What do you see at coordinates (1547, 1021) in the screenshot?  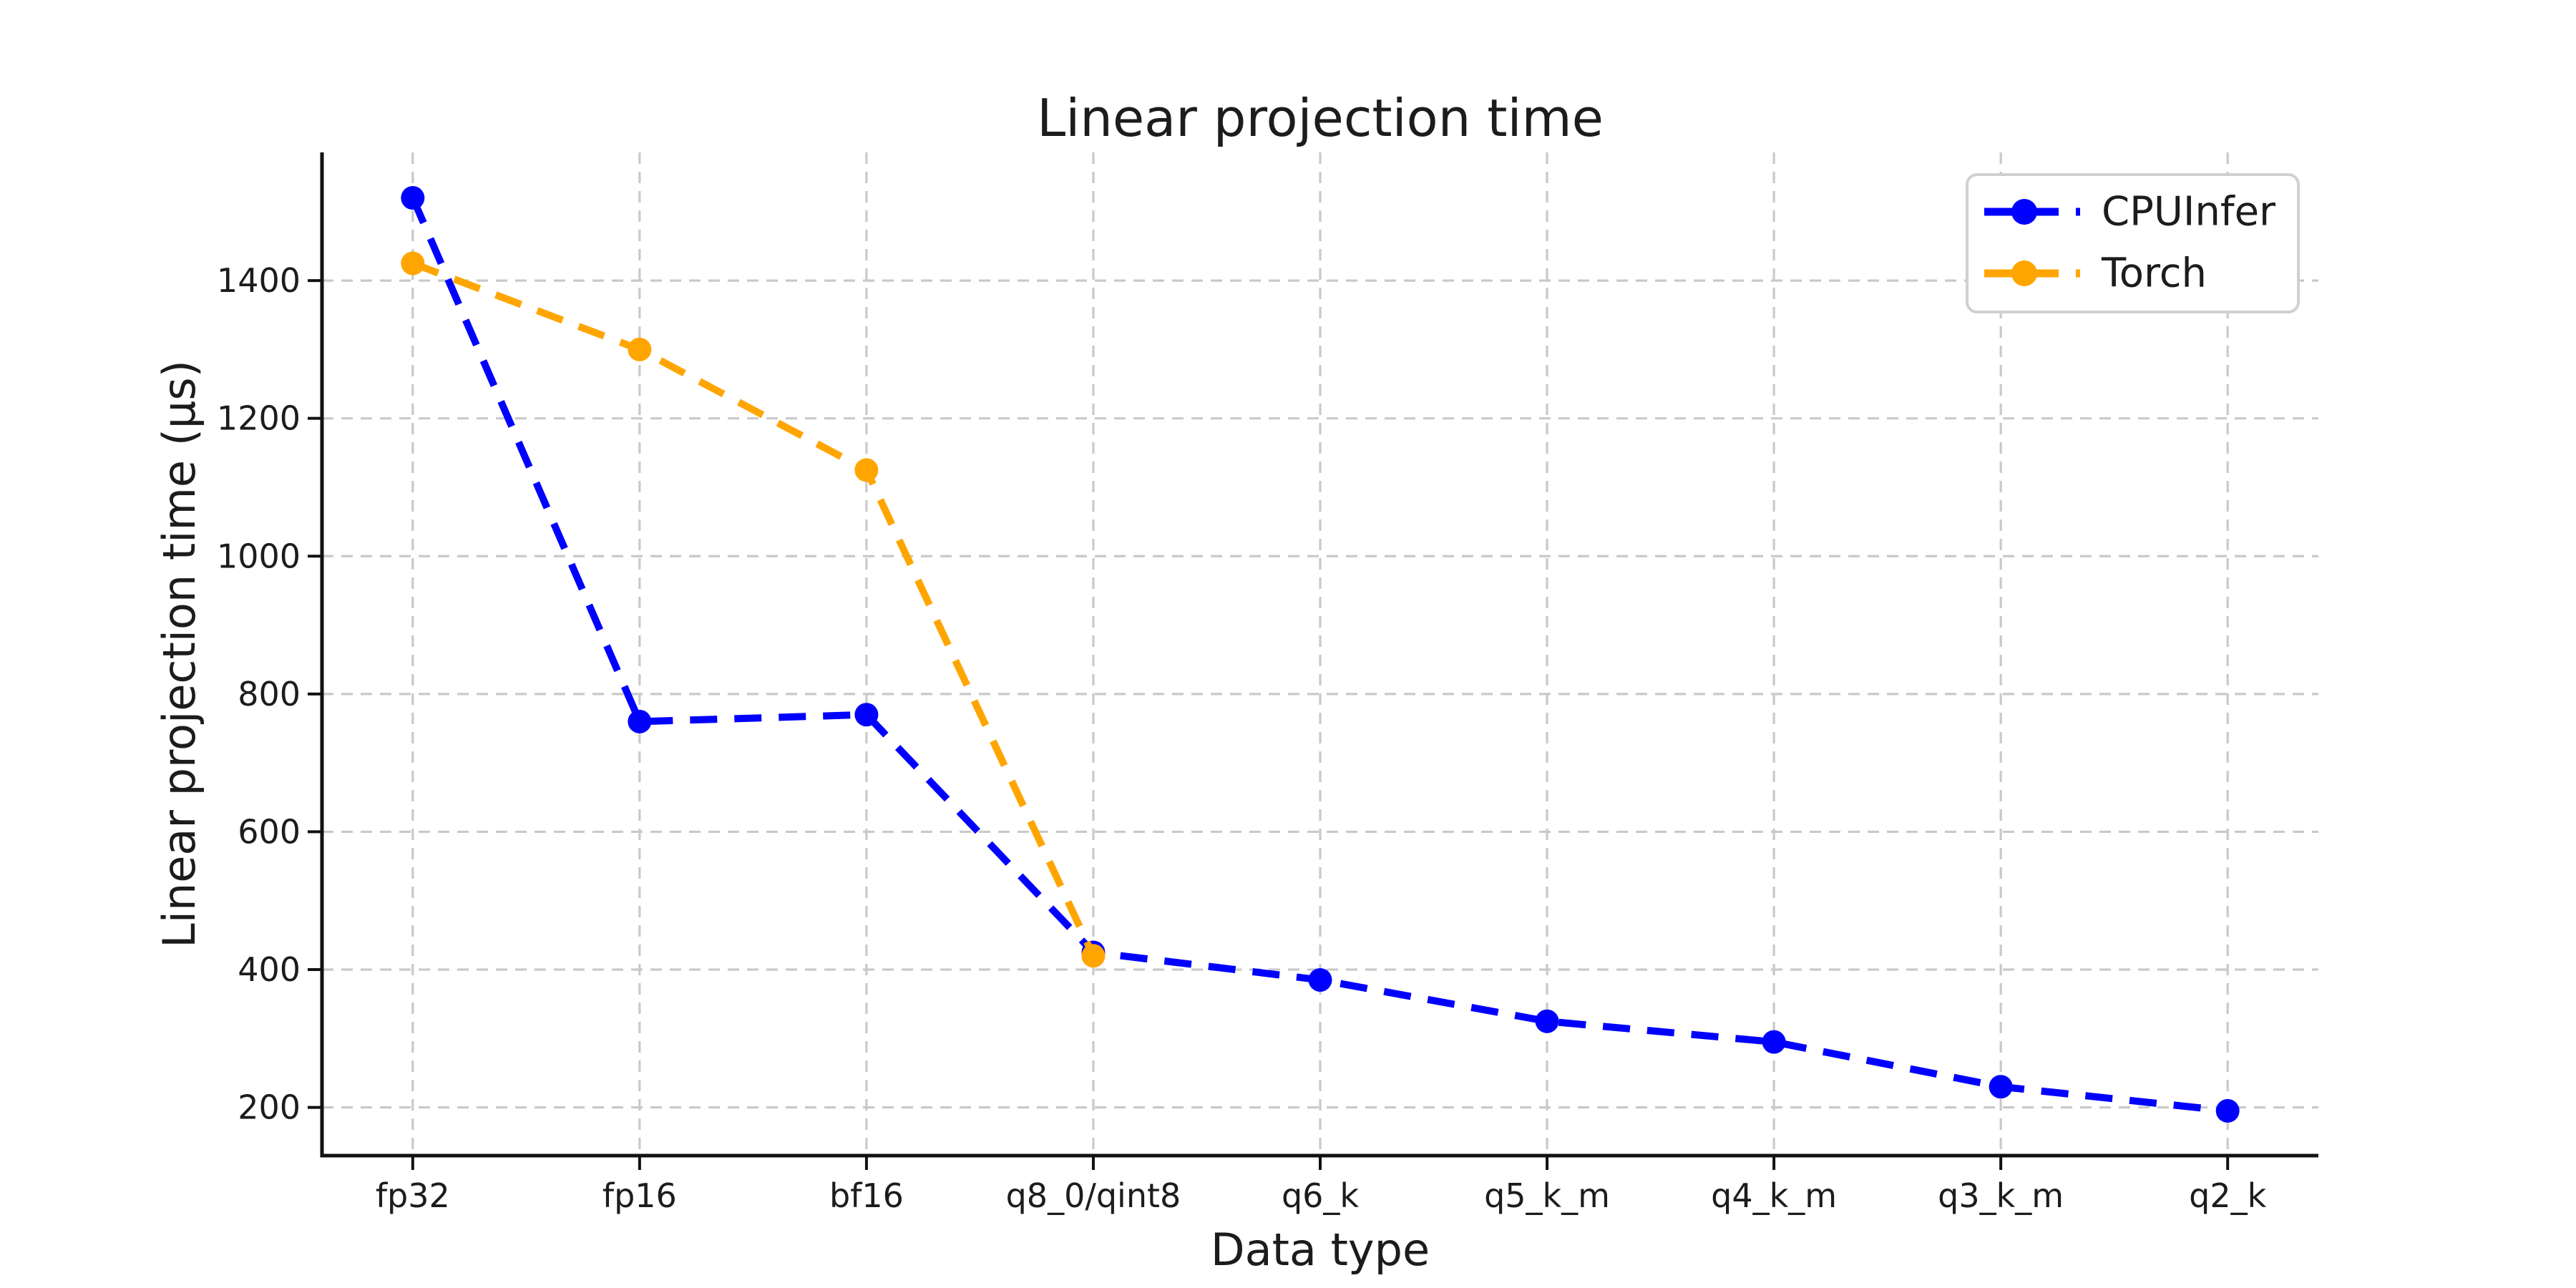 I see `marker-cpuinfer-q5-k-m` at bounding box center [1547, 1021].